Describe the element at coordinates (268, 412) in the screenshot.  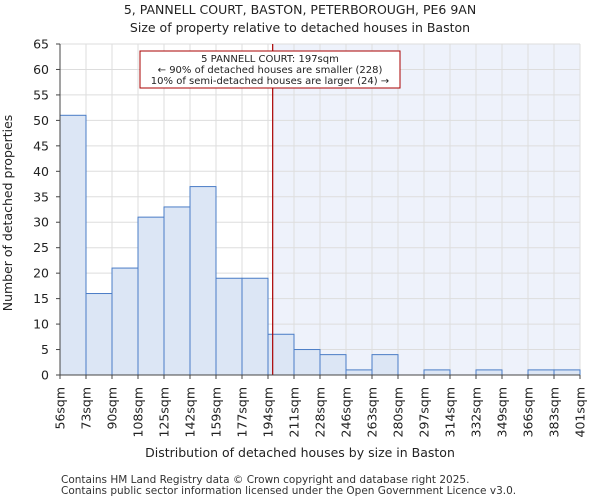
I see `x-tick-label: 194sqm` at that location.